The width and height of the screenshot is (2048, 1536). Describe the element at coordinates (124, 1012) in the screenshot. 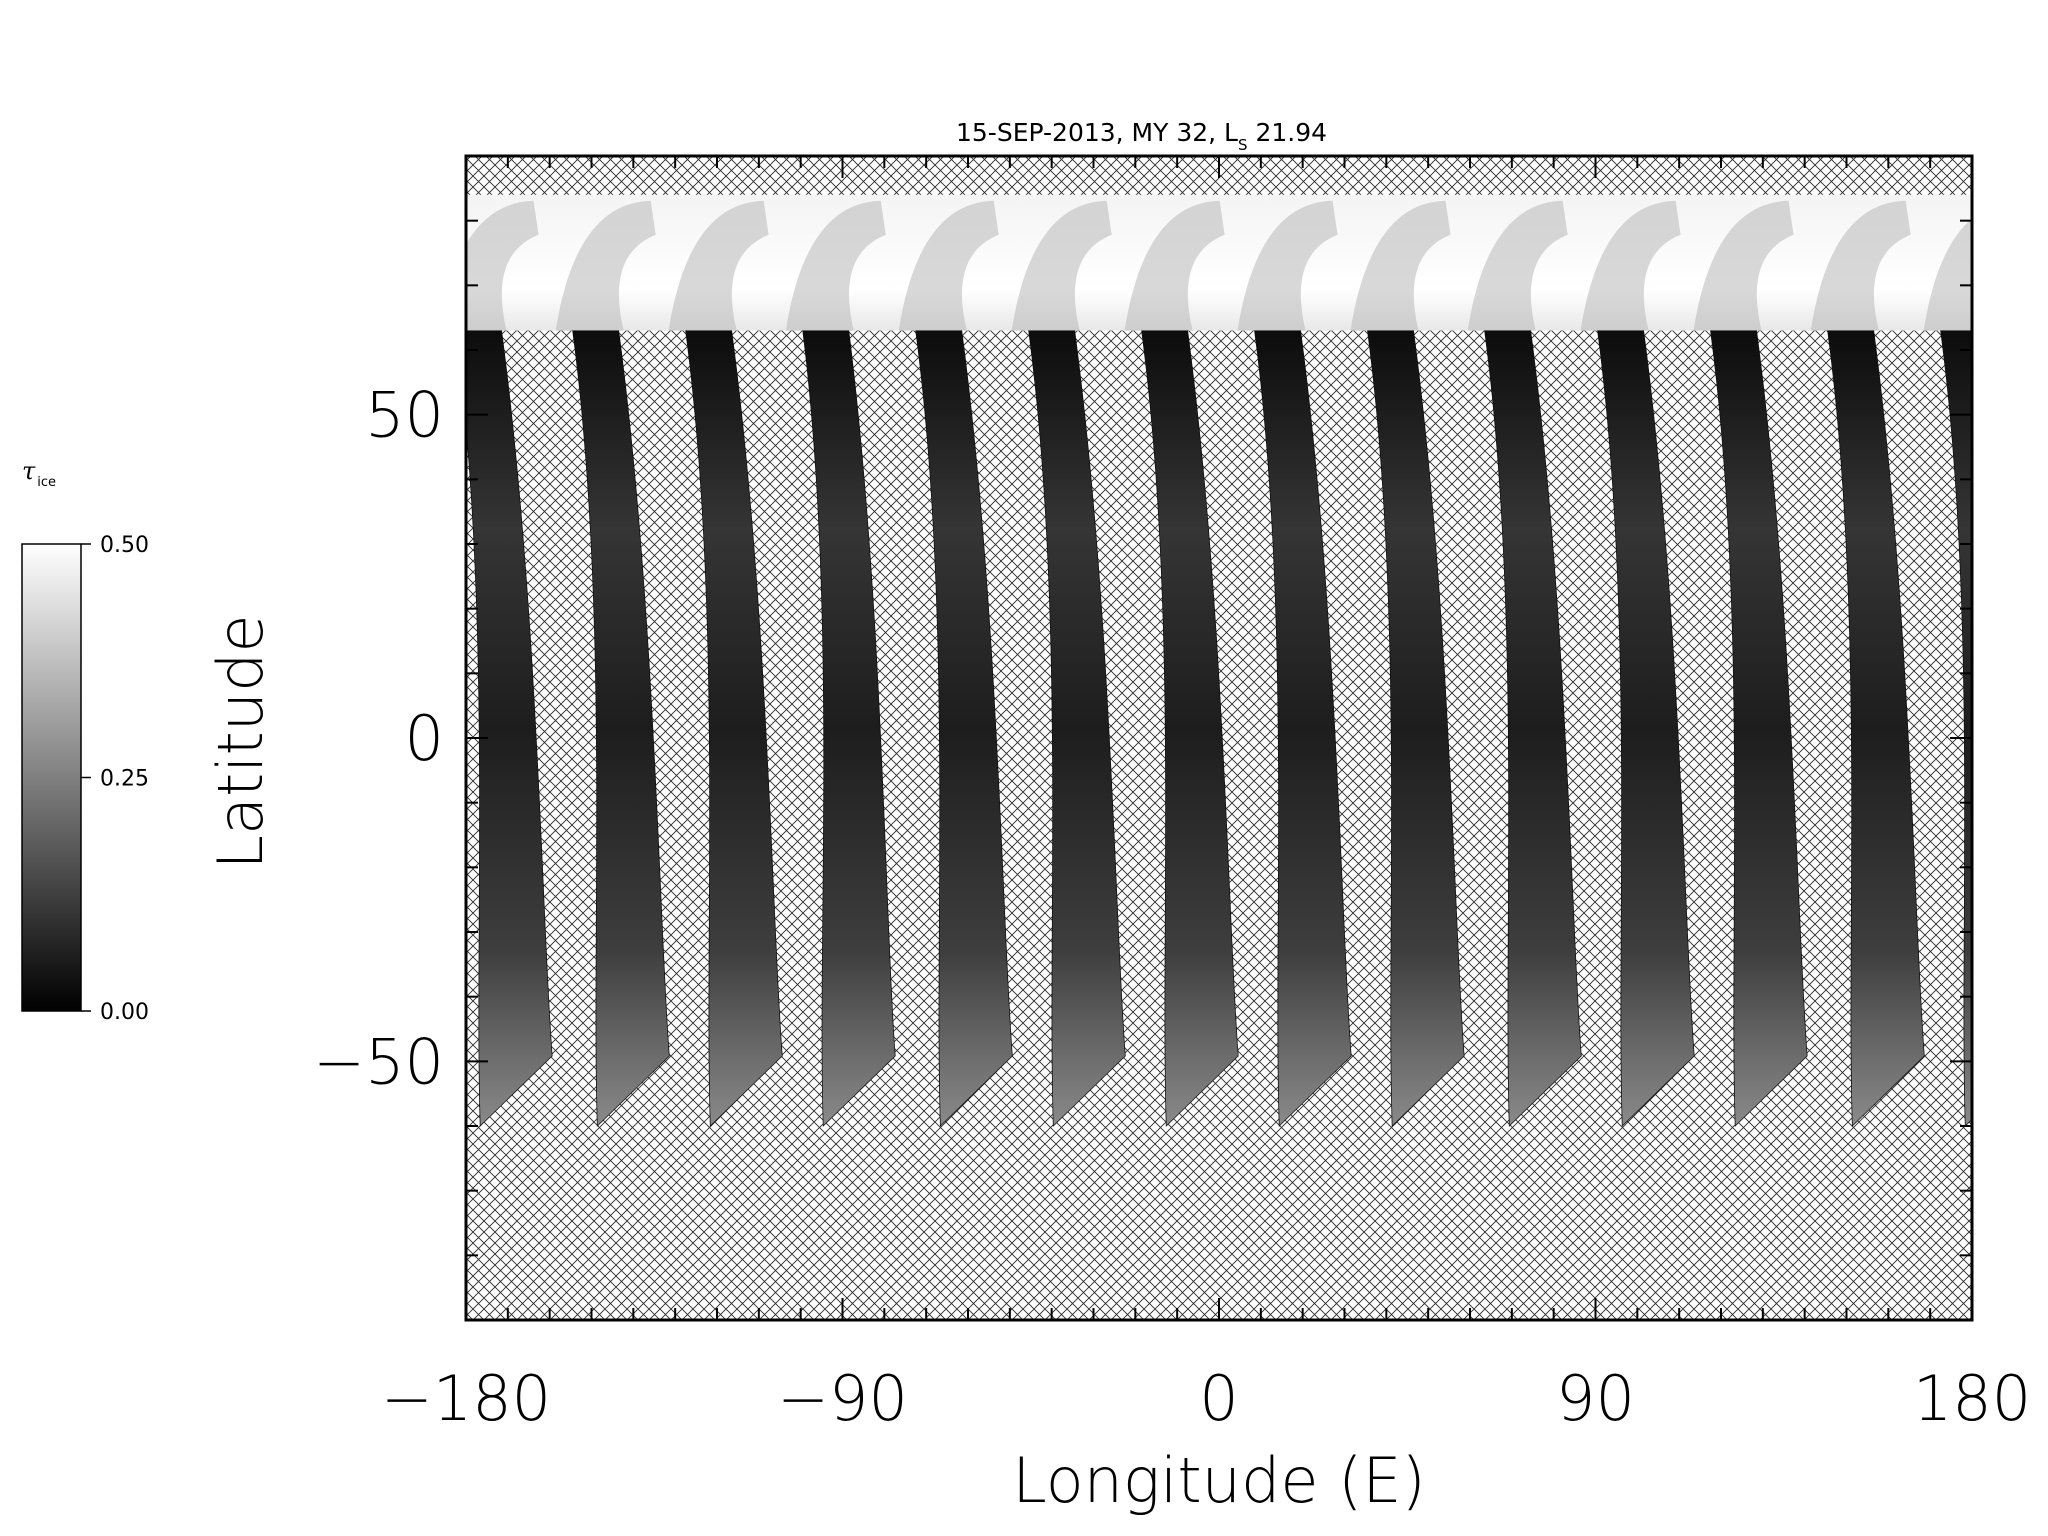

I see `colorbar-tick-label: 0.00` at that location.